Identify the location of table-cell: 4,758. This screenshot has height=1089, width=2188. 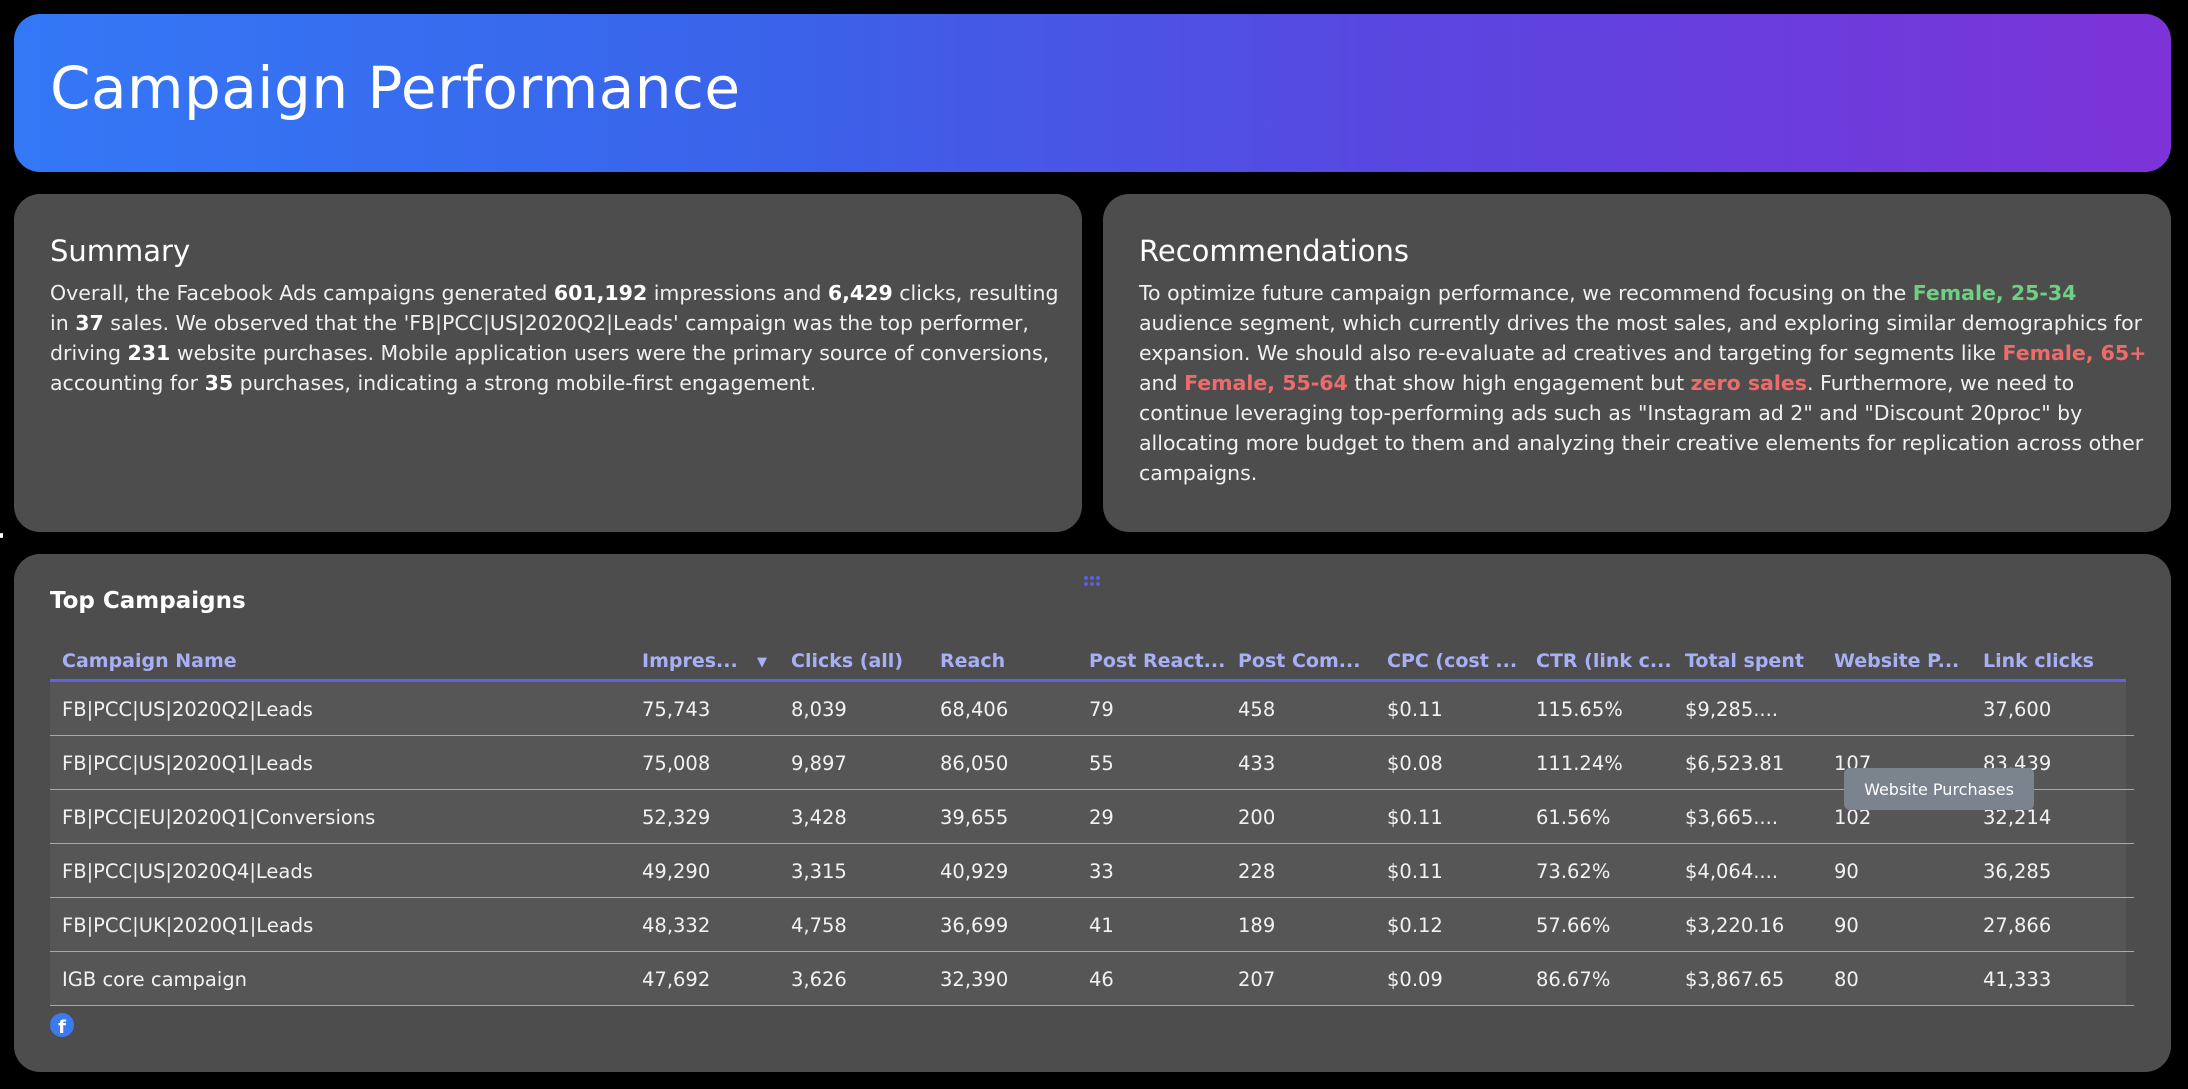
(819, 925).